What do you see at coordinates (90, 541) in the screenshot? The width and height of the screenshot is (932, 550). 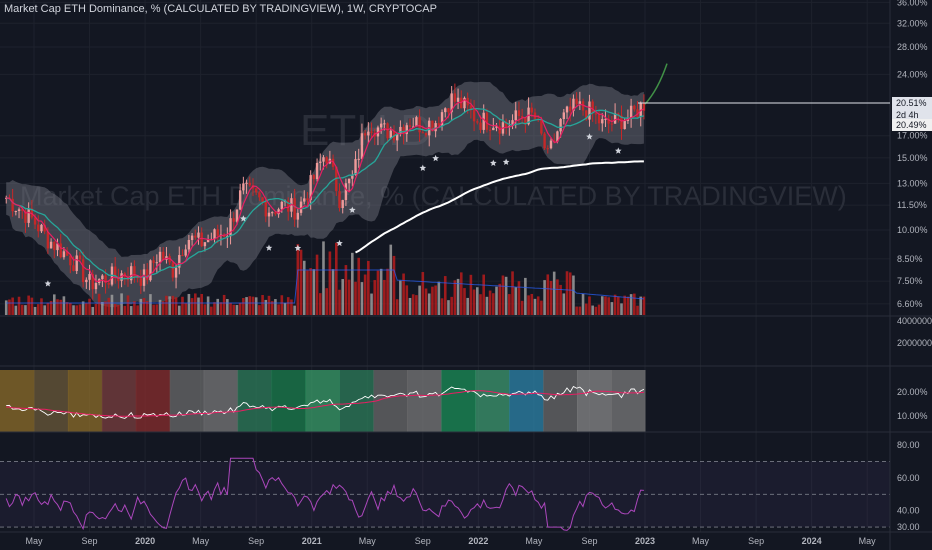 I see `time-tick-label: Sep` at bounding box center [90, 541].